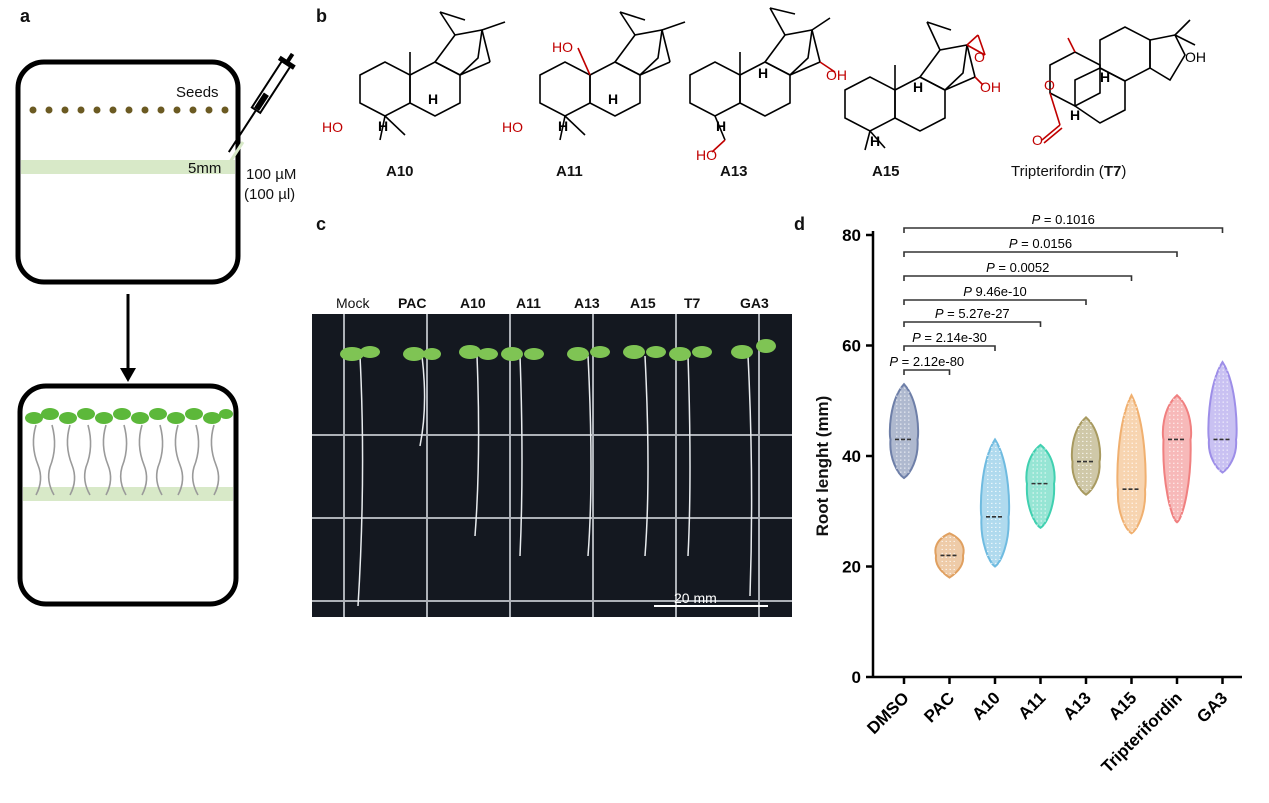  I want to click on violin-a15, so click(1131, 464).